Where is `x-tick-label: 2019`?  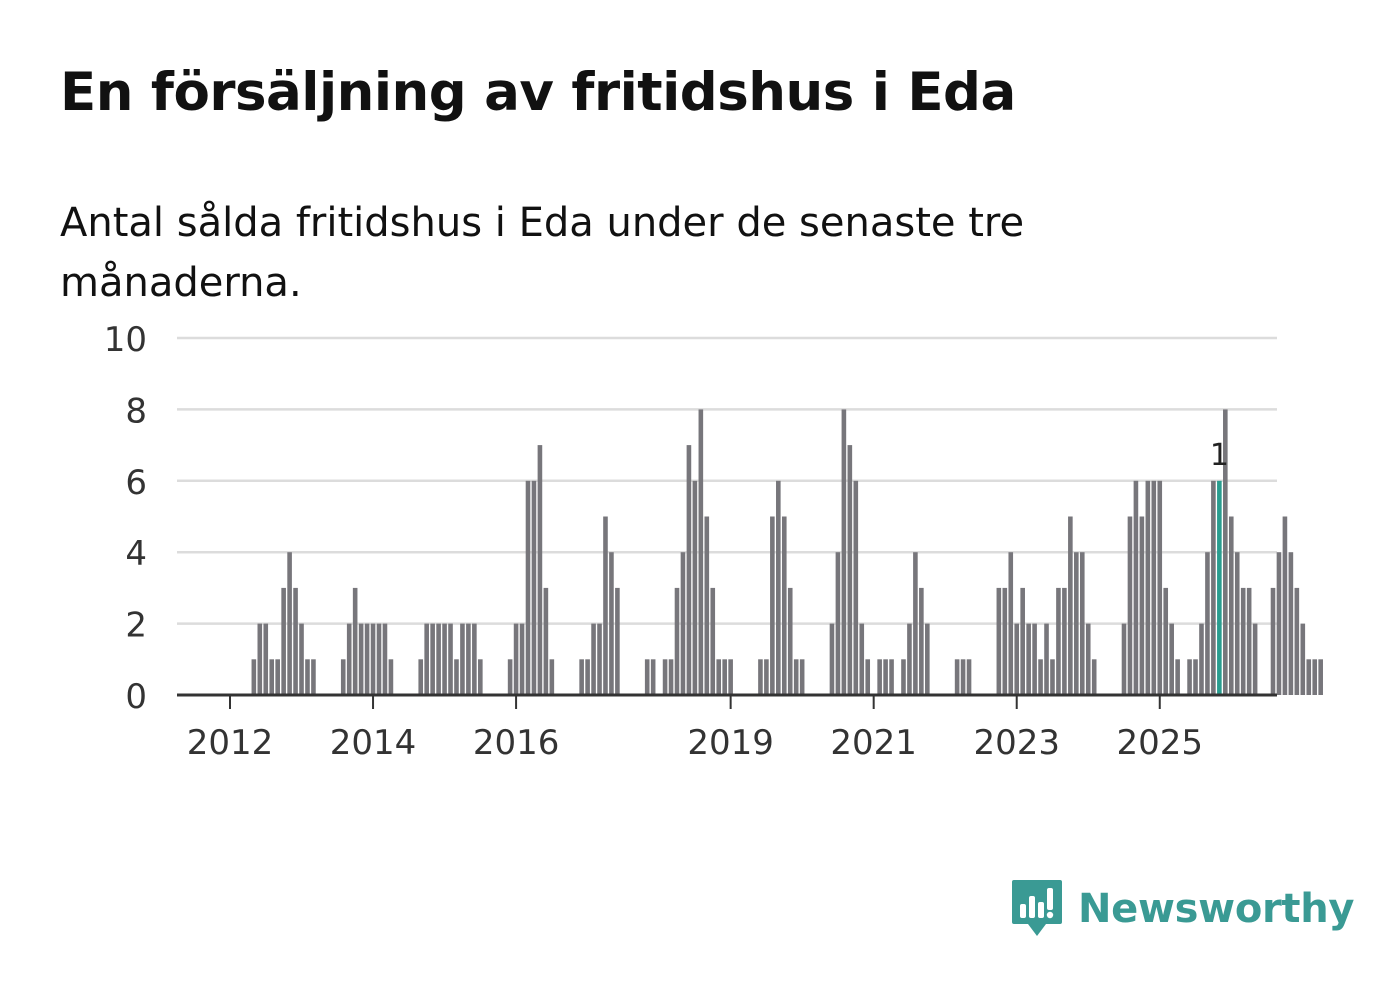 x-tick-label: 2019 is located at coordinates (730, 743).